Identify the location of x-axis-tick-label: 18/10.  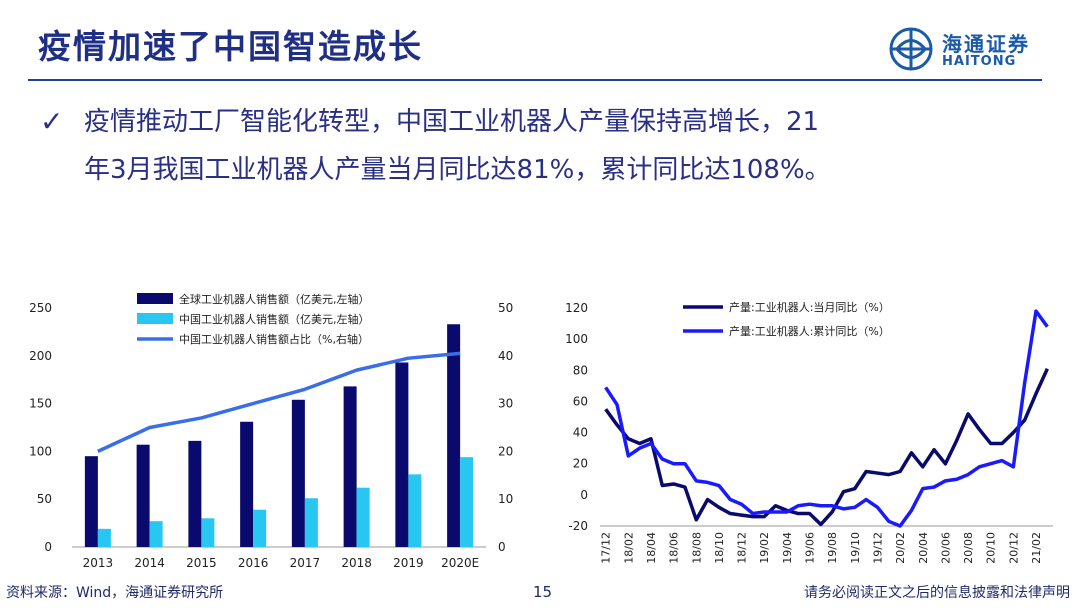
(719, 548).